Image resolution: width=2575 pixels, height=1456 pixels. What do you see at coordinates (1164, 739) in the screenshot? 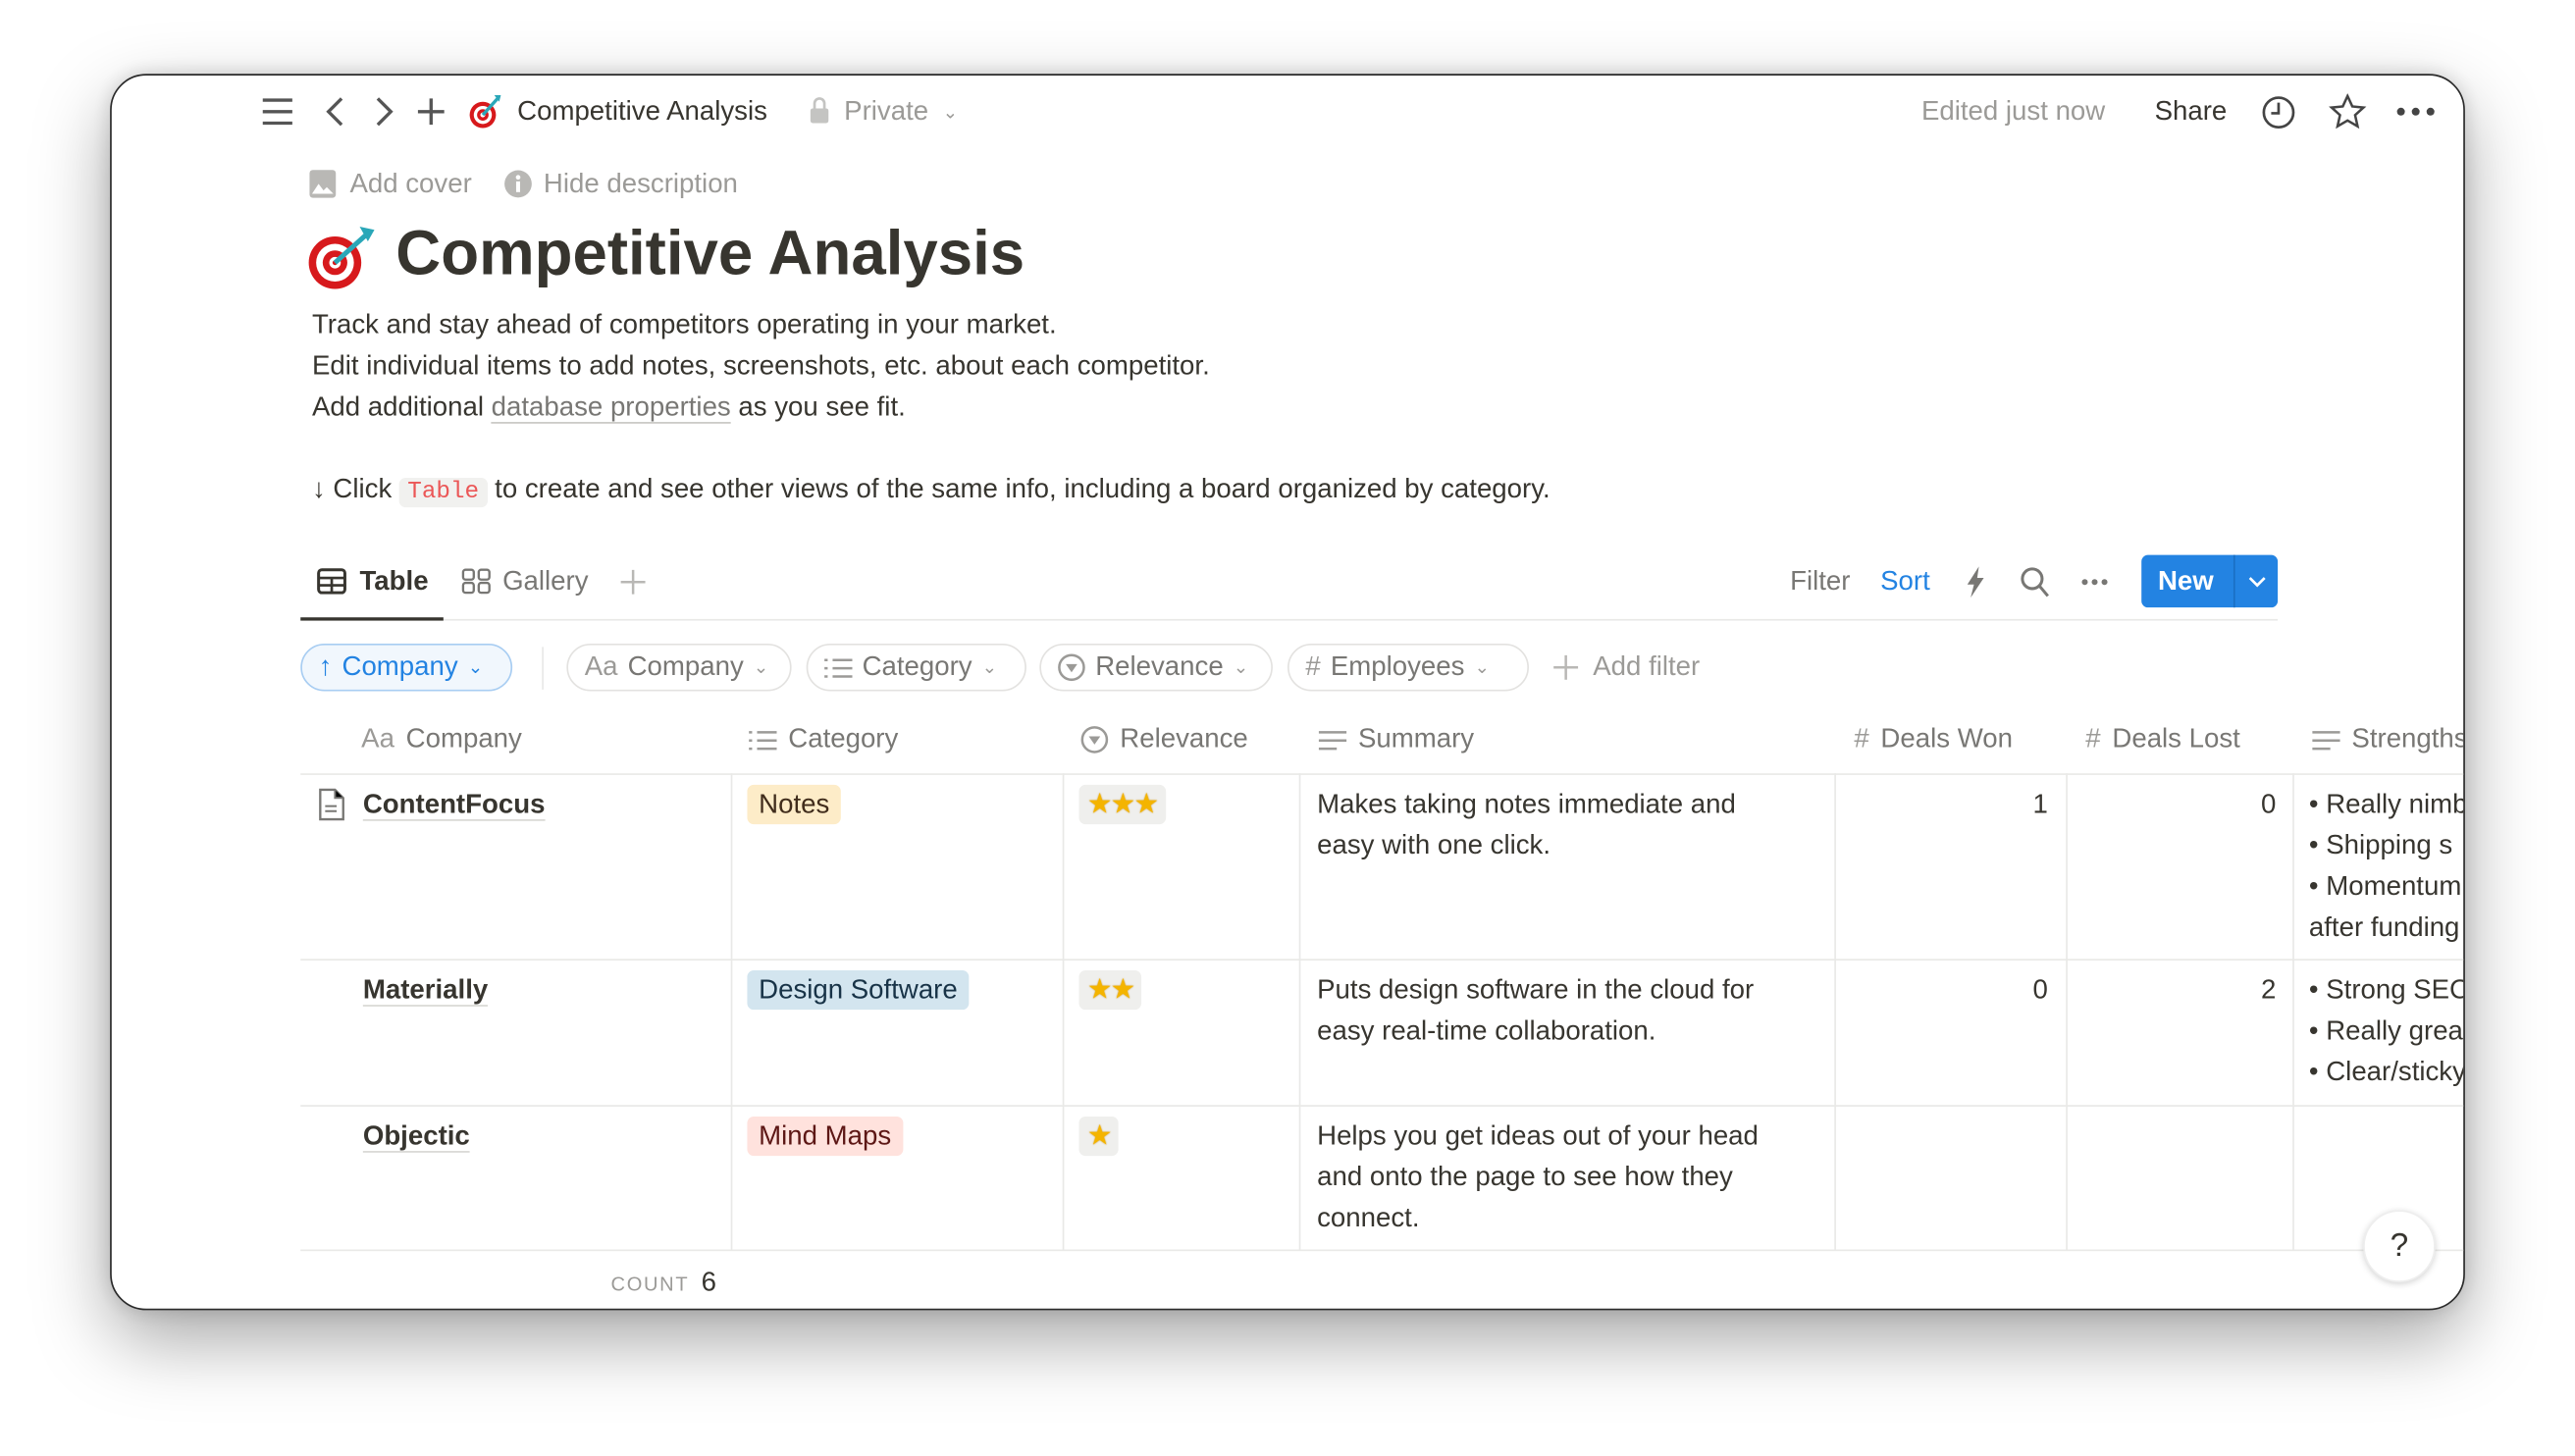
I see `column-header-relevance: Relevance` at bounding box center [1164, 739].